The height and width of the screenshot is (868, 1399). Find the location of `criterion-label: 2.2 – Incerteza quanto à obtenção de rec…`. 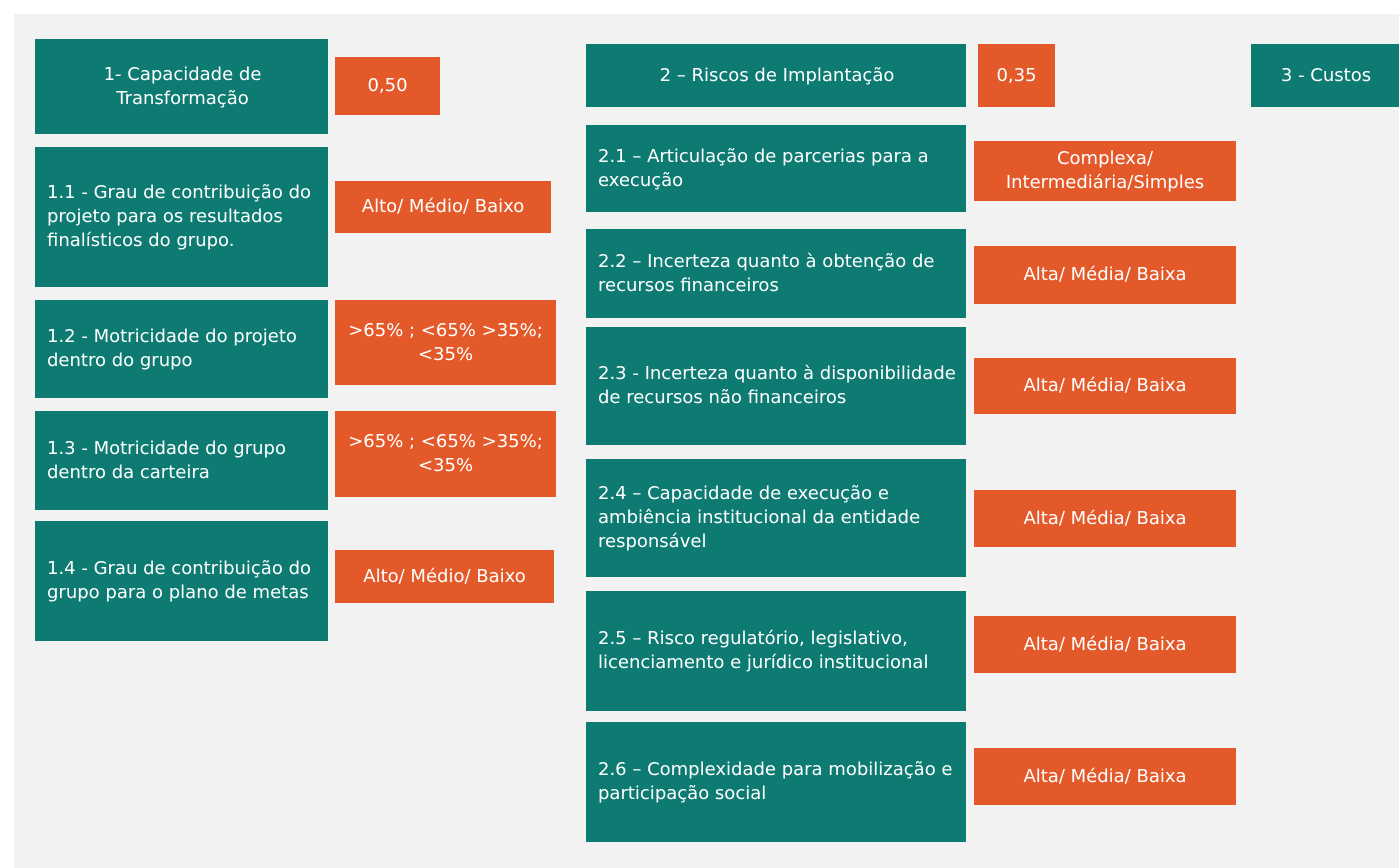

criterion-label: 2.2 – Incerteza quanto à obtenção de rec… is located at coordinates (776, 273).